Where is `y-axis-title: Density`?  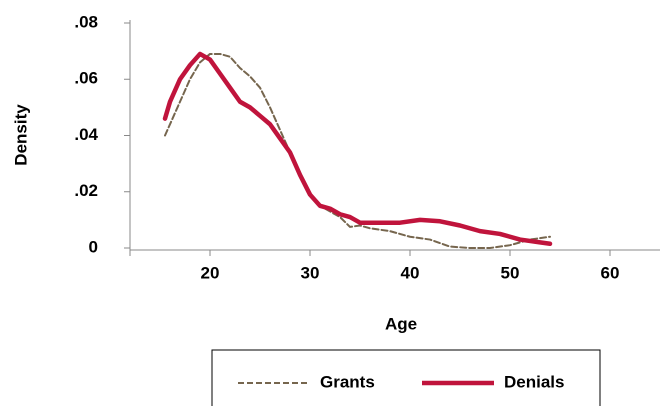 y-axis-title: Density is located at coordinates (20, 135).